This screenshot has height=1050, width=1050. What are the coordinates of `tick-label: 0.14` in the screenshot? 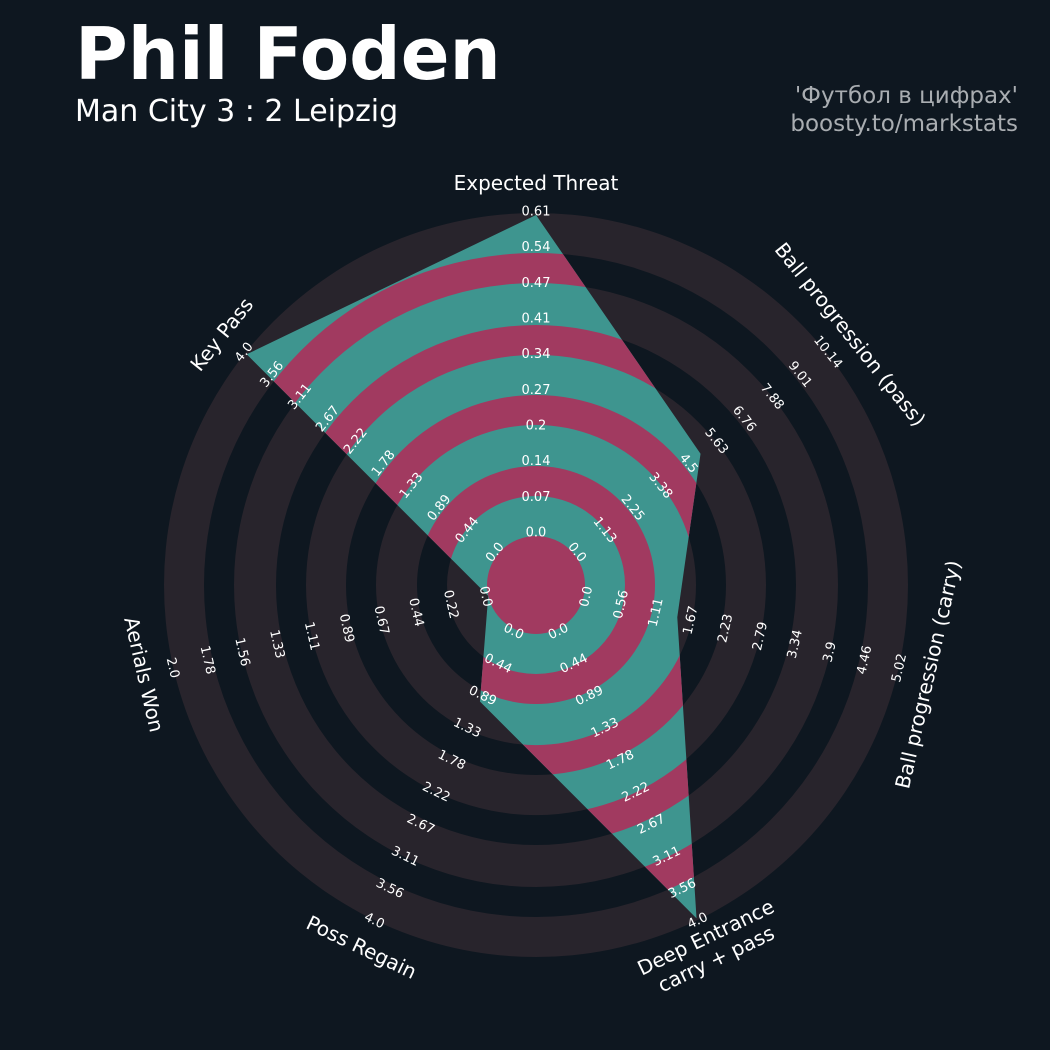 It's located at (536, 461).